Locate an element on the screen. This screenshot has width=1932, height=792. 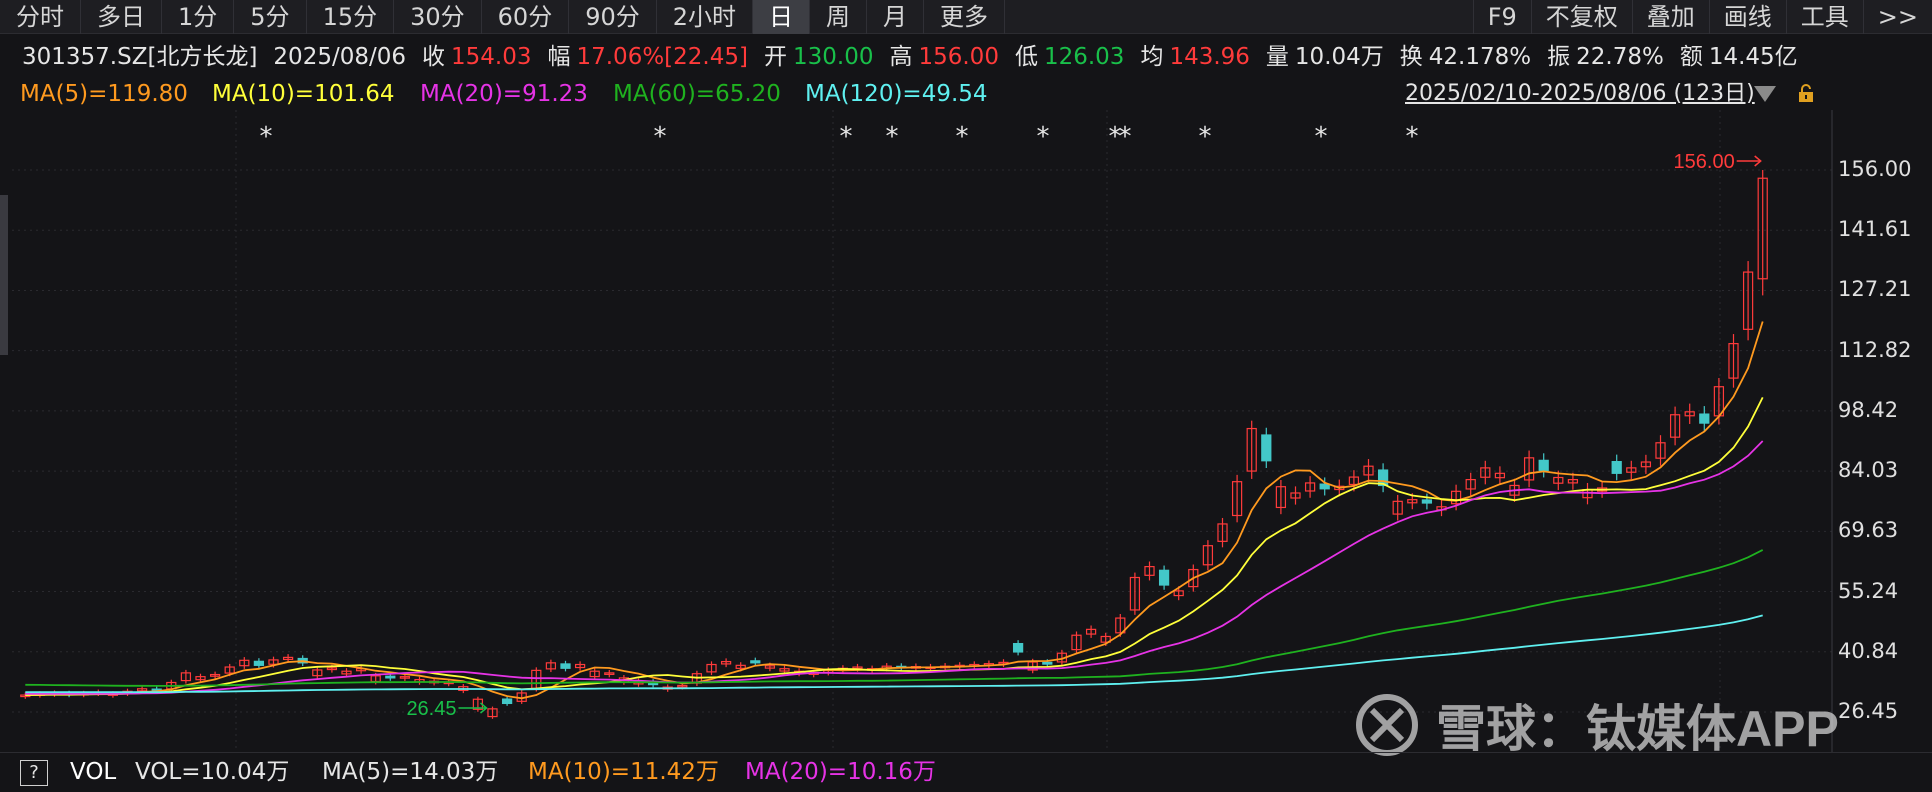
period-tab-11: 月 is located at coordinates (896, 17).